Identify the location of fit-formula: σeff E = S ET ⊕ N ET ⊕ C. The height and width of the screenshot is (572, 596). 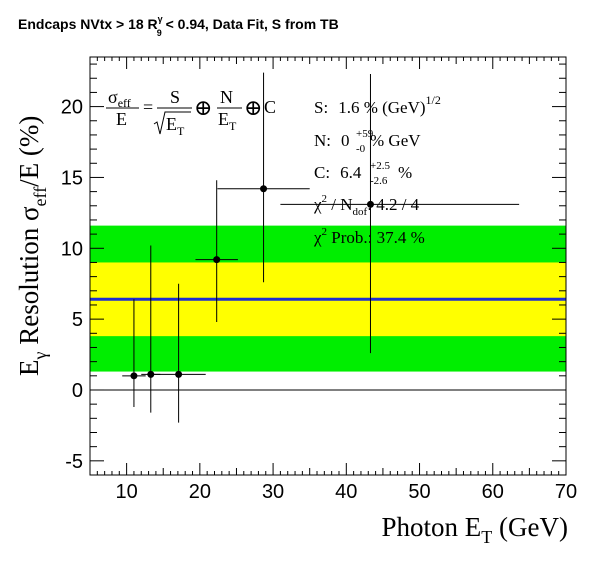
(191, 112).